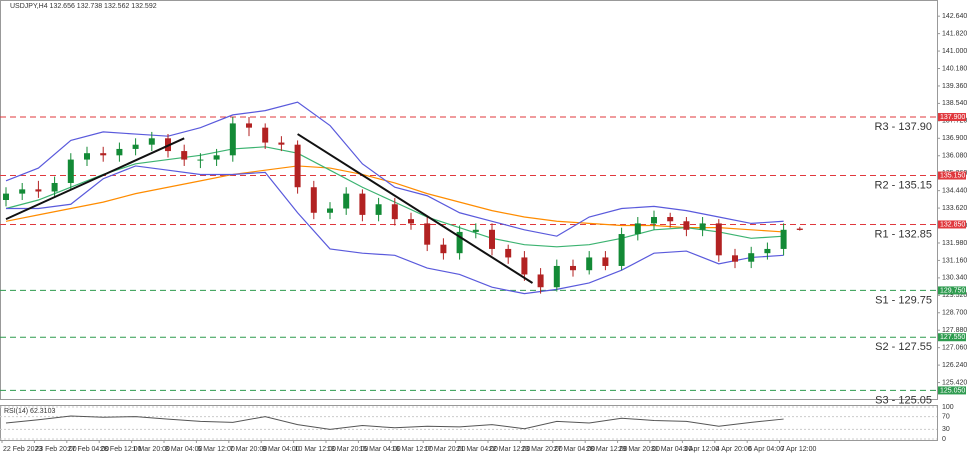  Describe the element at coordinates (954, 208) in the screenshot. I see `y-tick-label: 133.620` at that location.